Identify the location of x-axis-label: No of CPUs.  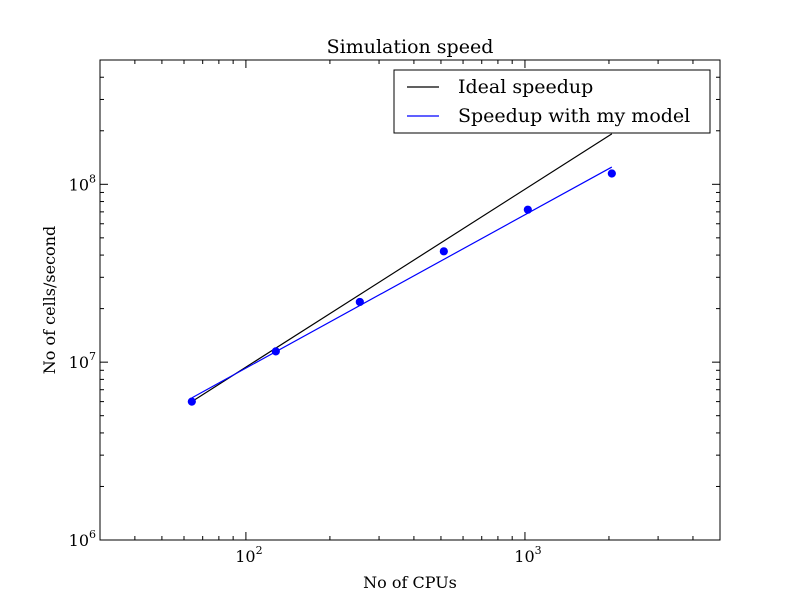
(410, 582).